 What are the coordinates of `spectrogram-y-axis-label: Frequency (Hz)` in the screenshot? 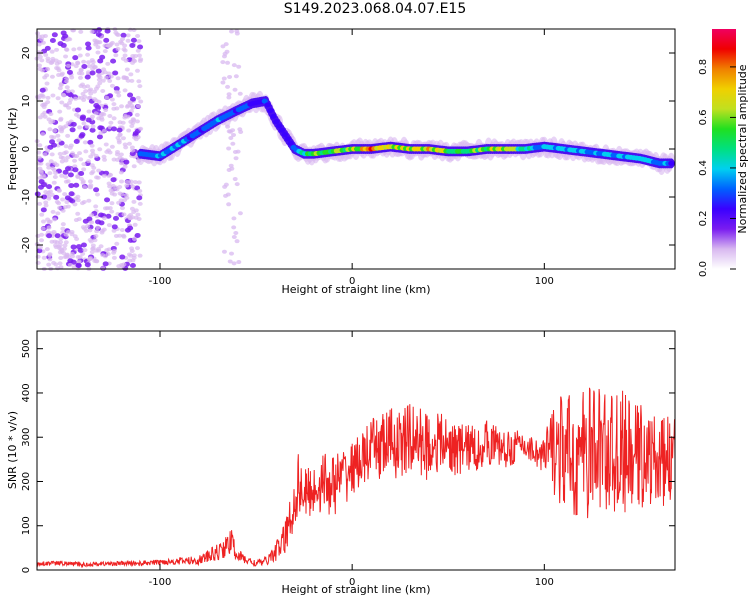 It's located at (12, 149).